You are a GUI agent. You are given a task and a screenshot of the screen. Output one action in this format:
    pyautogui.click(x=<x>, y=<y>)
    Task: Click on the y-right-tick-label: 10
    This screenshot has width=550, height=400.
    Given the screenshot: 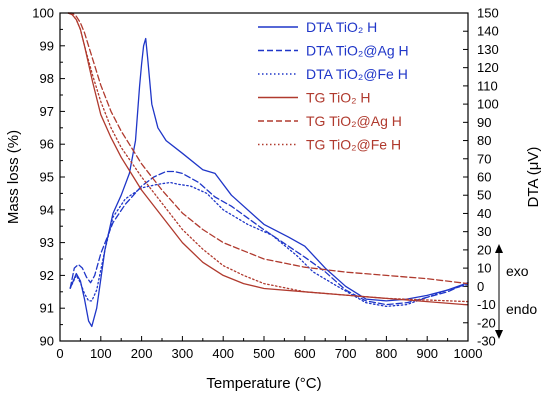 What is the action you would take?
    pyautogui.click(x=484, y=268)
    